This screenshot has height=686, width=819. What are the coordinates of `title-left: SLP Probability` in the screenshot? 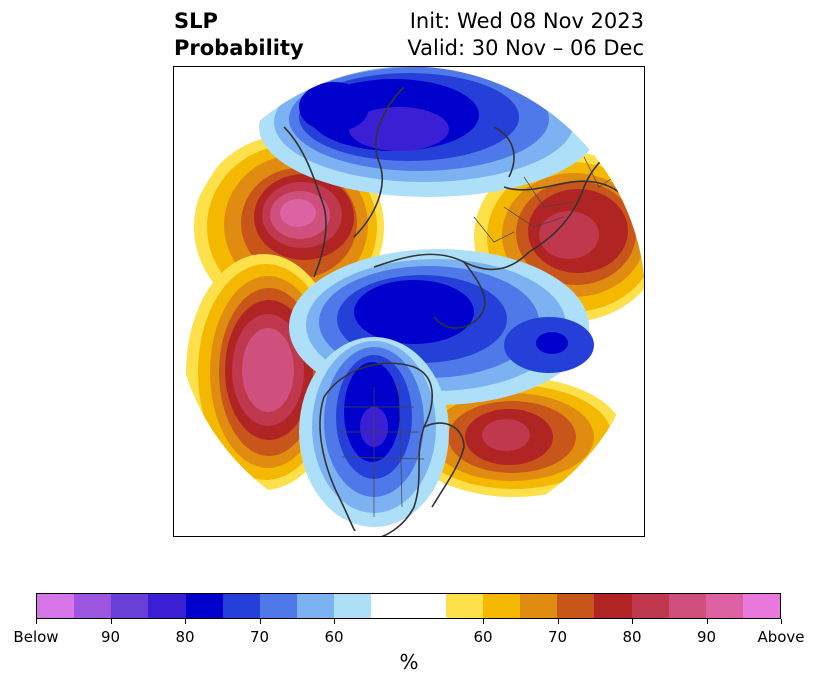 It's located at (239, 35).